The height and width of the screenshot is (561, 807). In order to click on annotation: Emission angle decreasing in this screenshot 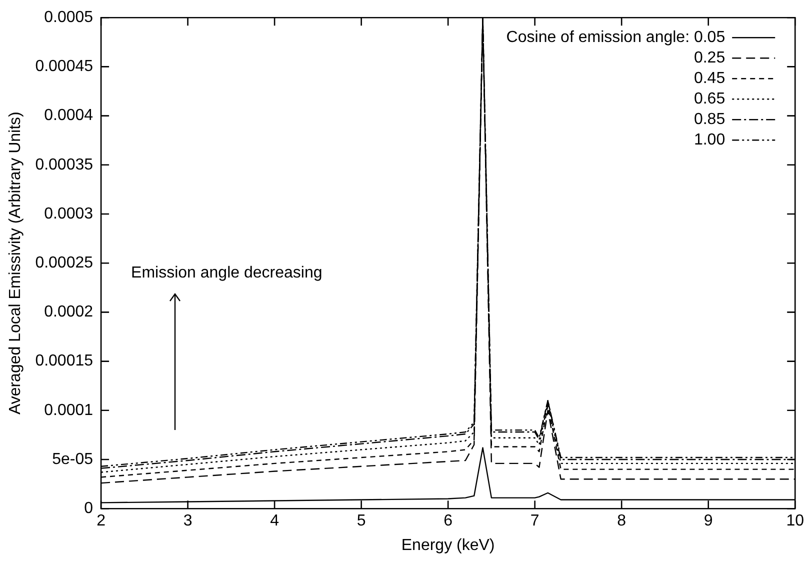, I will do `click(226, 273)`.